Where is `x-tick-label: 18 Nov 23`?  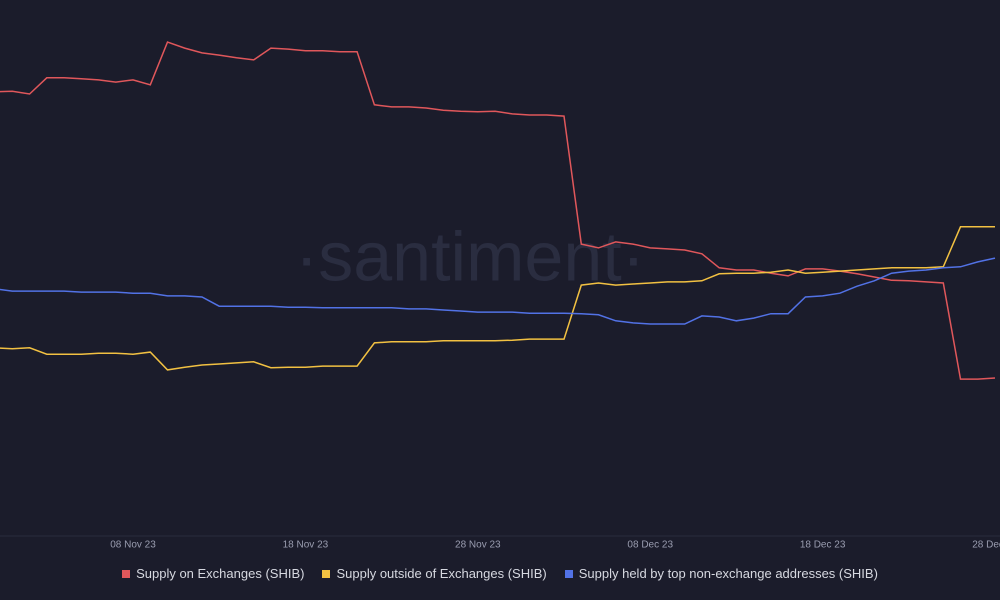 x-tick-label: 18 Nov 23 is located at coordinates (306, 545).